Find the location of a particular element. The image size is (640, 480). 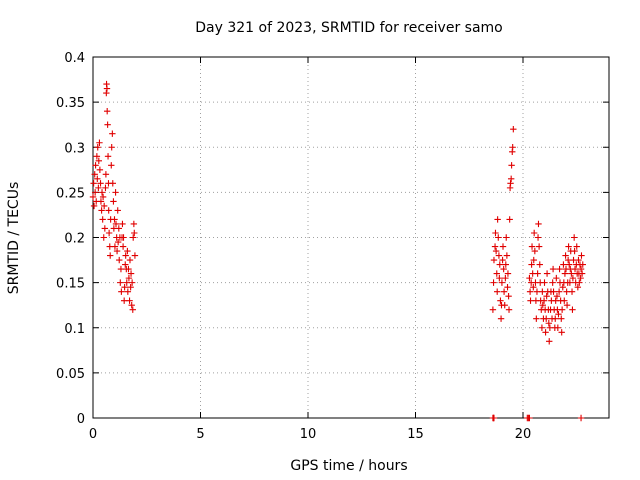

y-tick-label: 0.05 is located at coordinates (70, 374).